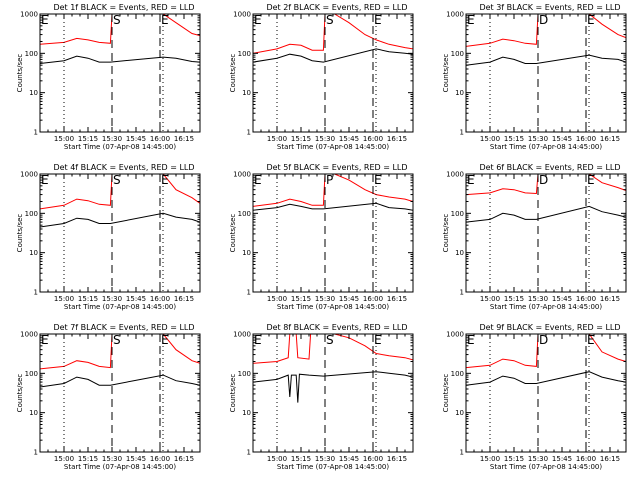 Image resolution: width=640 pixels, height=480 pixels. I want to click on marker-label: P, so click(329, 180).